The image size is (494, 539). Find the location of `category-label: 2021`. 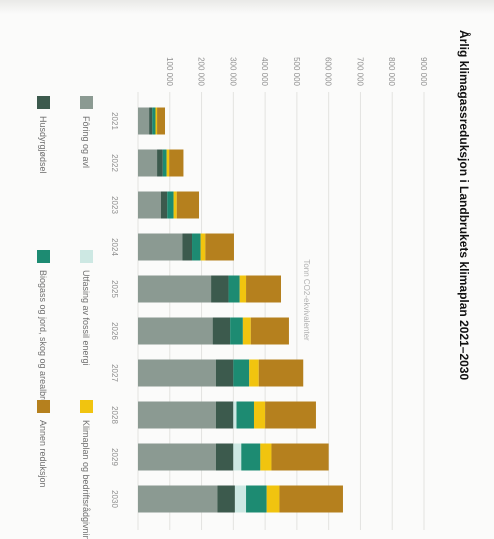

category-label: 2021 is located at coordinates (114, 121).